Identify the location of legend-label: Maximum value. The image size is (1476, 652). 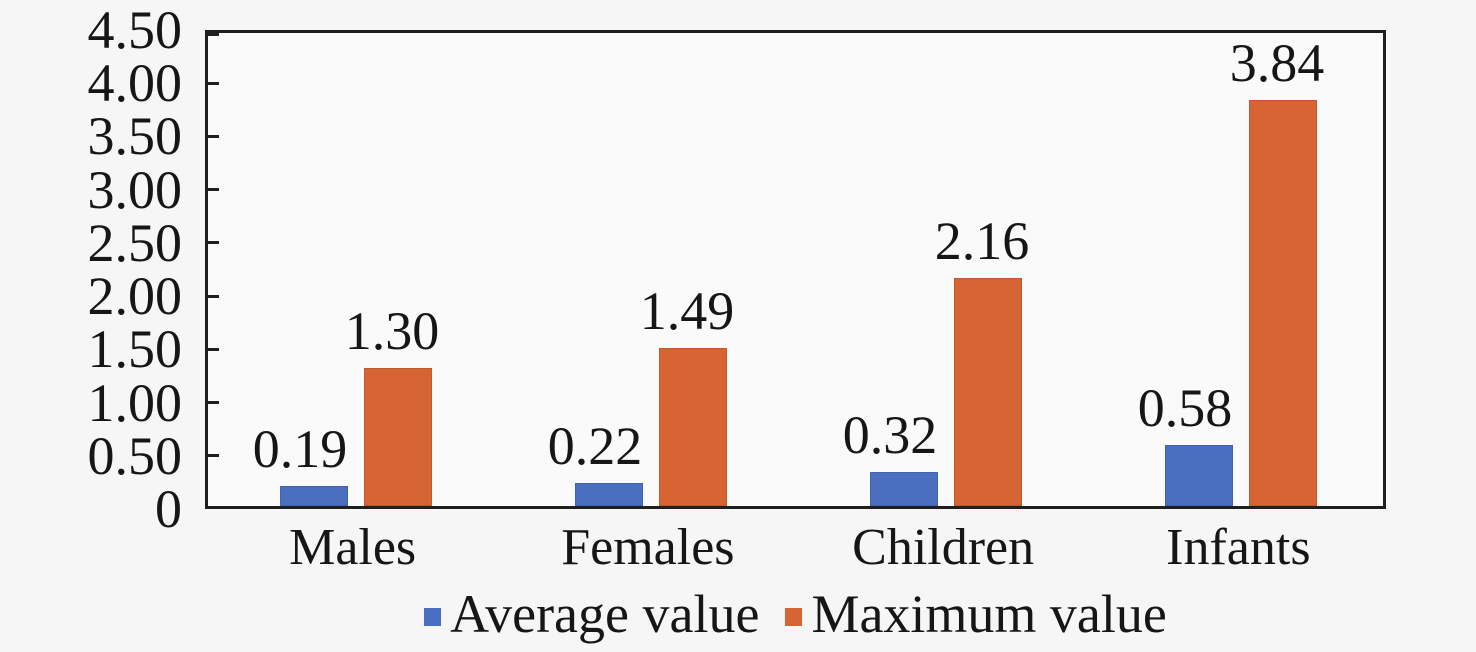
(989, 614).